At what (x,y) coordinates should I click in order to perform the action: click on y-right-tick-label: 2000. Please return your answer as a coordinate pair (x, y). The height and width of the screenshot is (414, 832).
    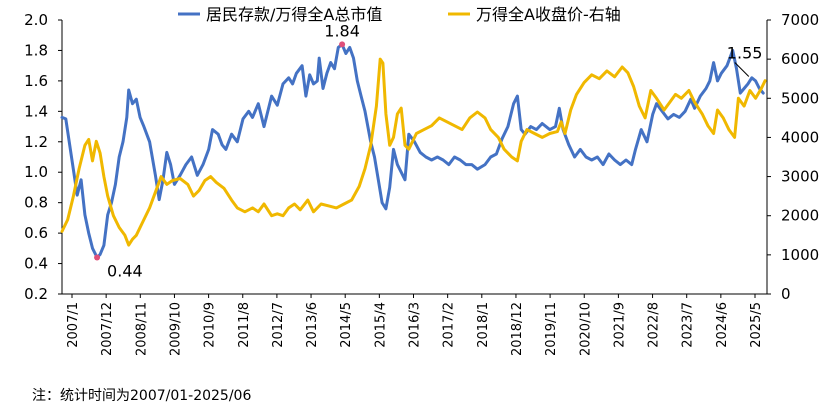
    Looking at the image, I should click on (800, 216).